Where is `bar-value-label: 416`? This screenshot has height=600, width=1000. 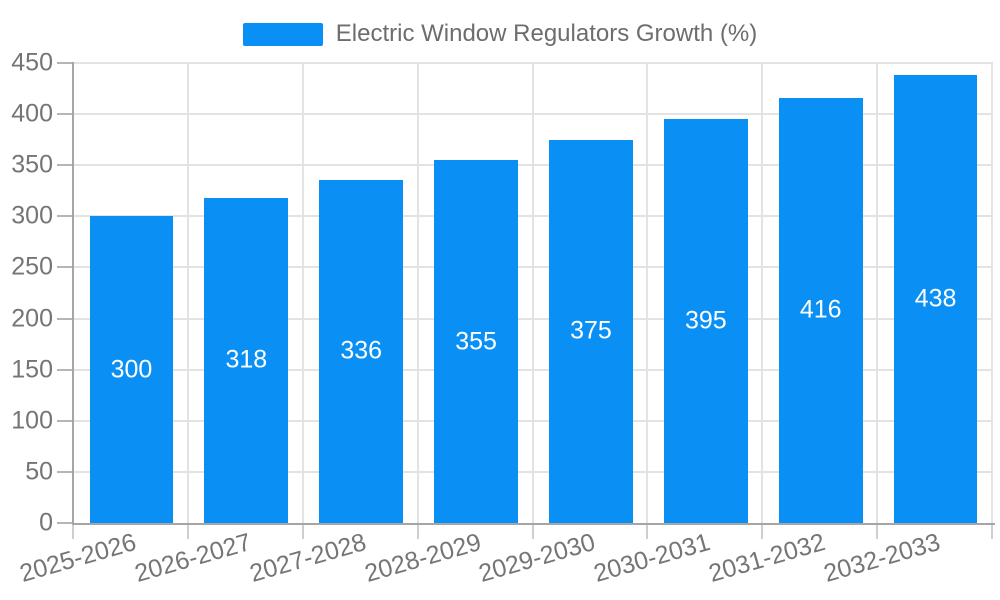 bar-value-label: 416 is located at coordinates (820, 309).